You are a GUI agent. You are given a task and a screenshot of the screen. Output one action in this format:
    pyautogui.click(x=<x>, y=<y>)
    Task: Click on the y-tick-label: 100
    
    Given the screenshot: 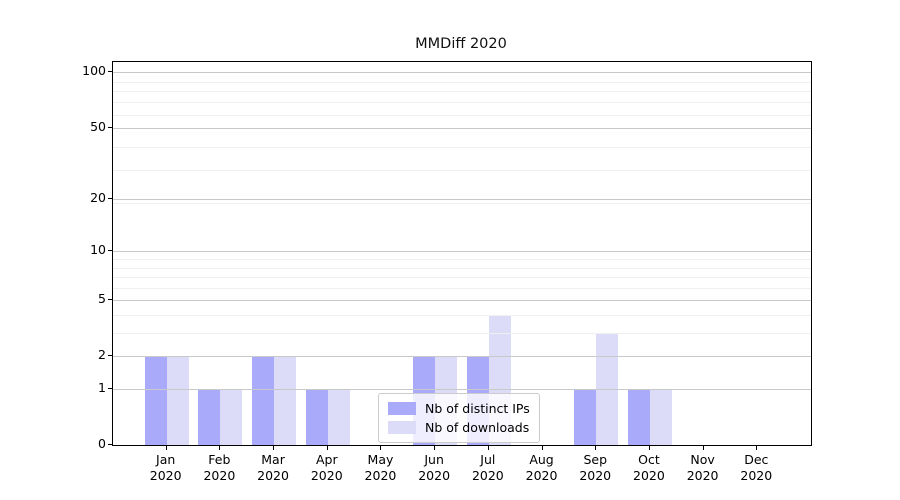 What is the action you would take?
    pyautogui.click(x=94, y=71)
    